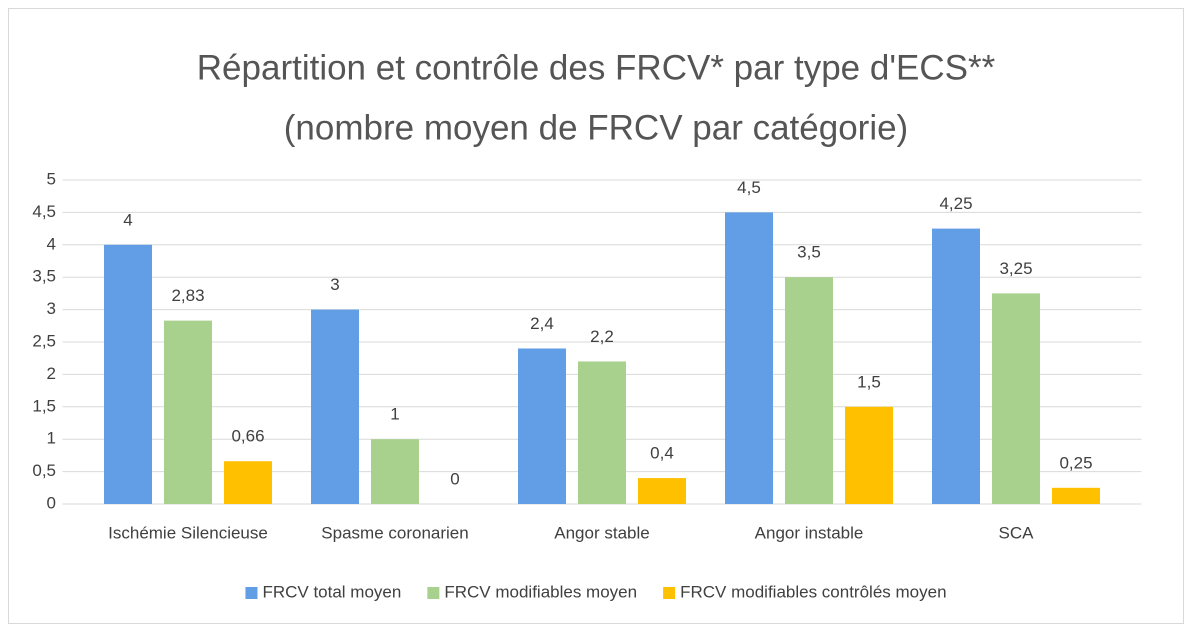 This screenshot has width=1192, height=632. Describe the element at coordinates (51, 243) in the screenshot. I see `y-tick-label: 4` at that location.